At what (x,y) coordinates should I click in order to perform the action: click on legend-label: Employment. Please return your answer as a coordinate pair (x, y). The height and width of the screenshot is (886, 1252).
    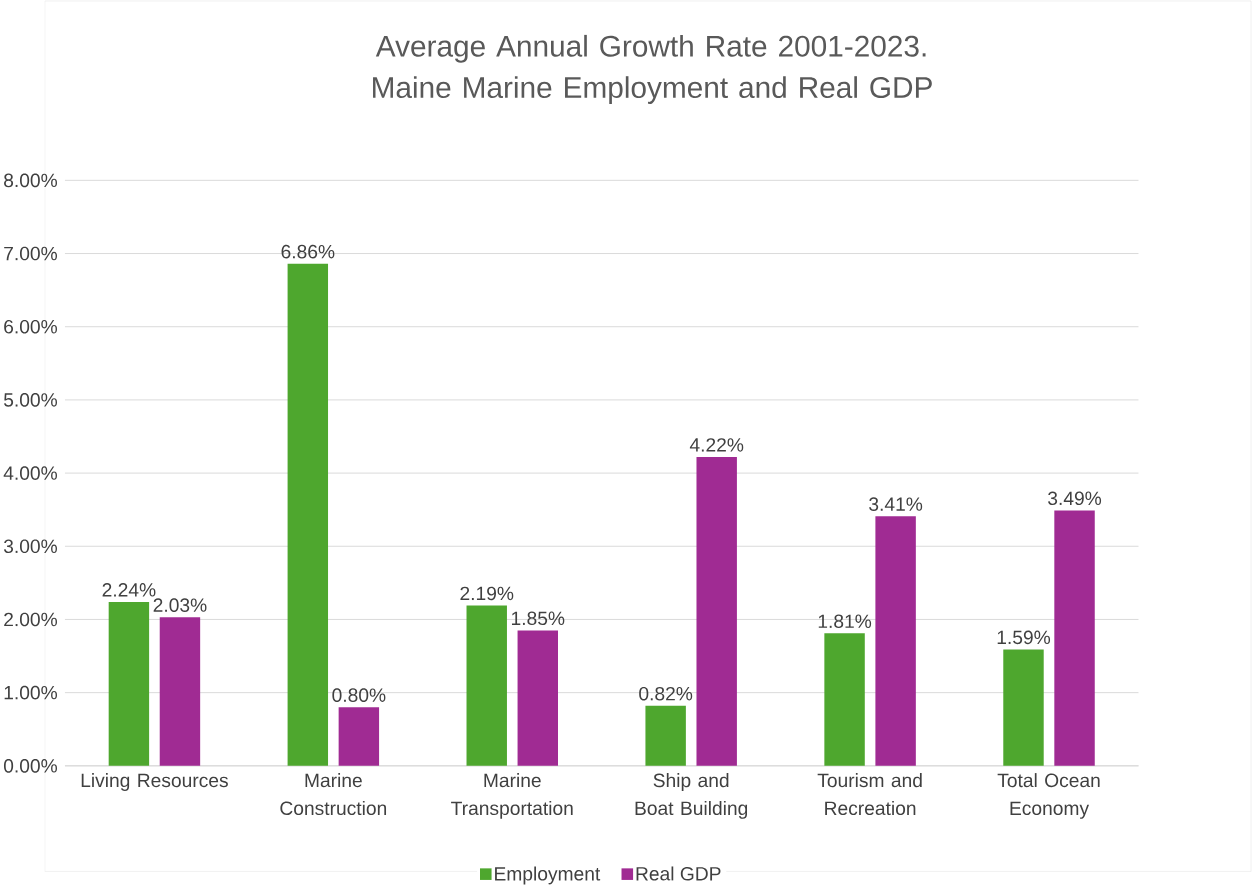
    Looking at the image, I should click on (548, 875).